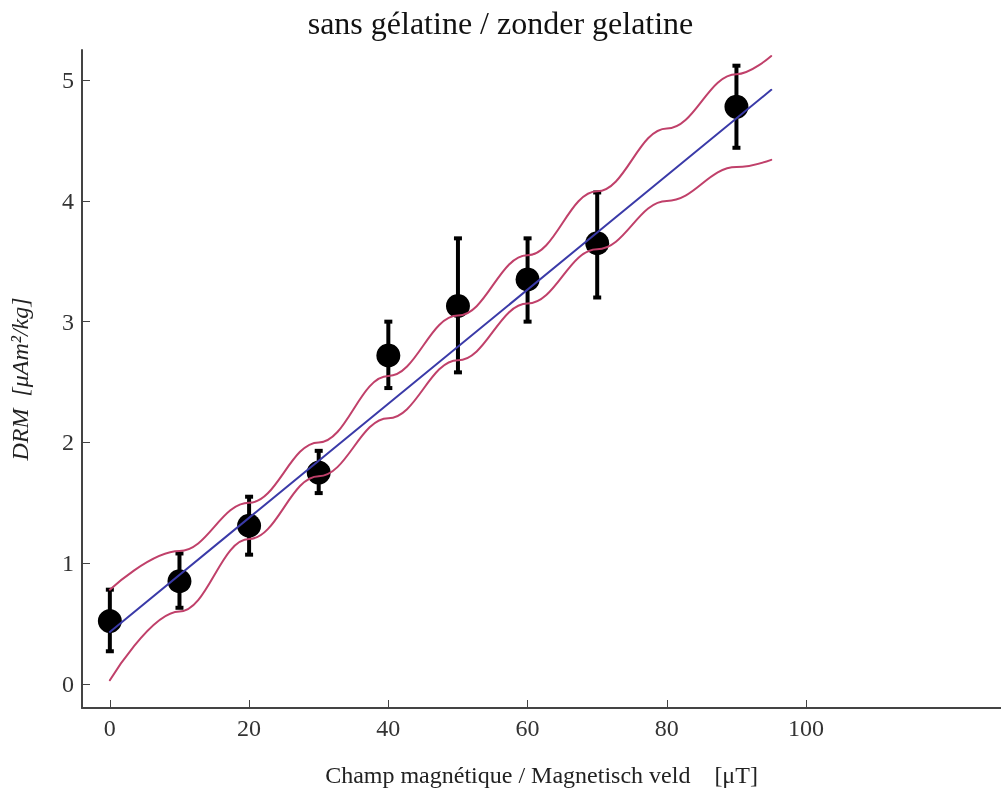 The width and height of the screenshot is (1001, 805). I want to click on chart-title: sans gélatine / zonder gelatine, so click(500, 23).